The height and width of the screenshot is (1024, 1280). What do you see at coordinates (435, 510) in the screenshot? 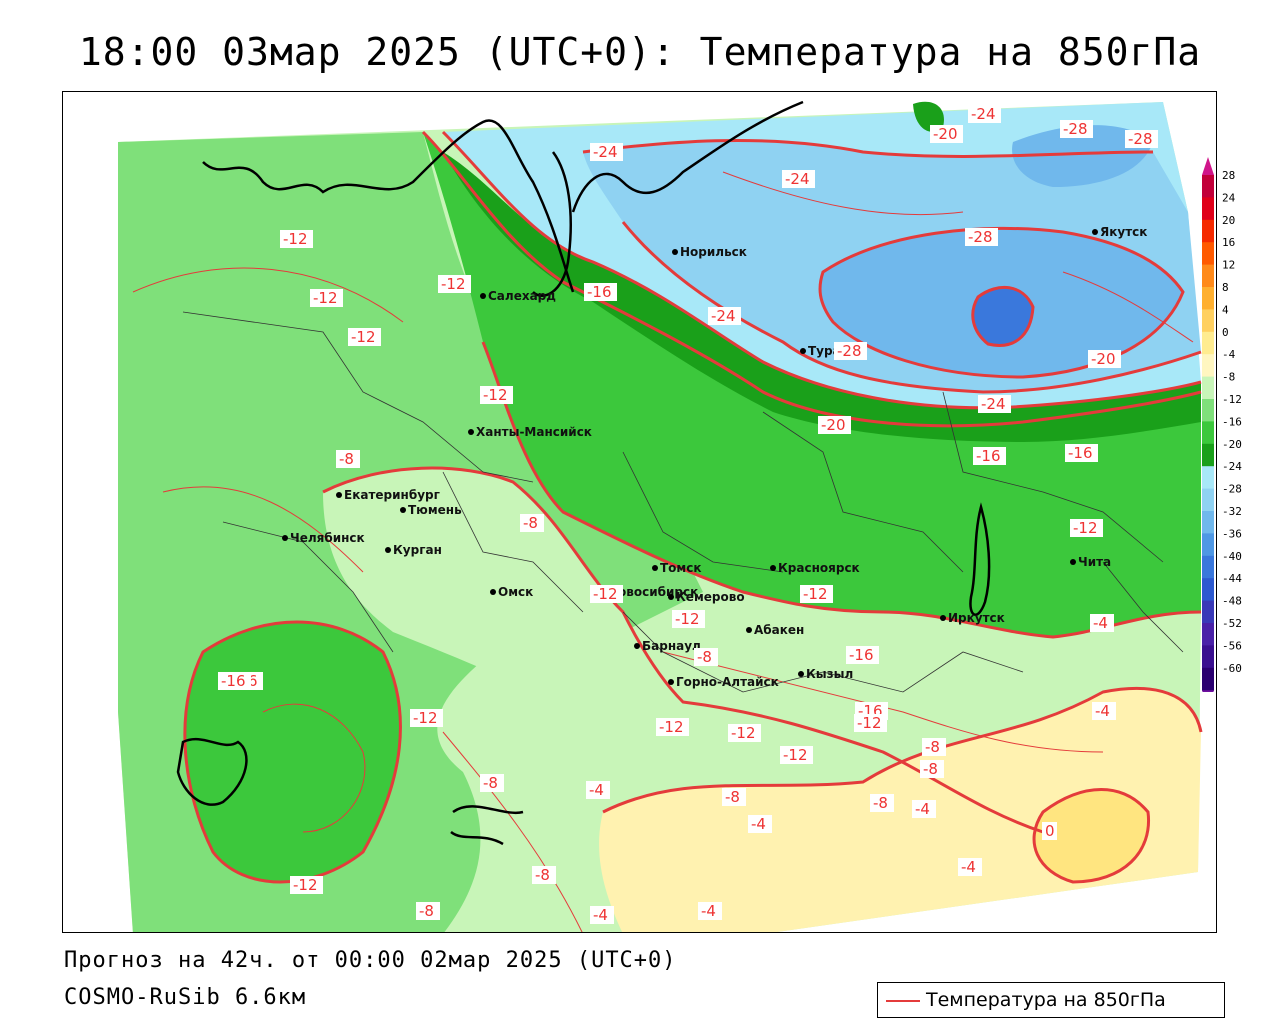
I see `city-label: Тюмень` at bounding box center [435, 510].